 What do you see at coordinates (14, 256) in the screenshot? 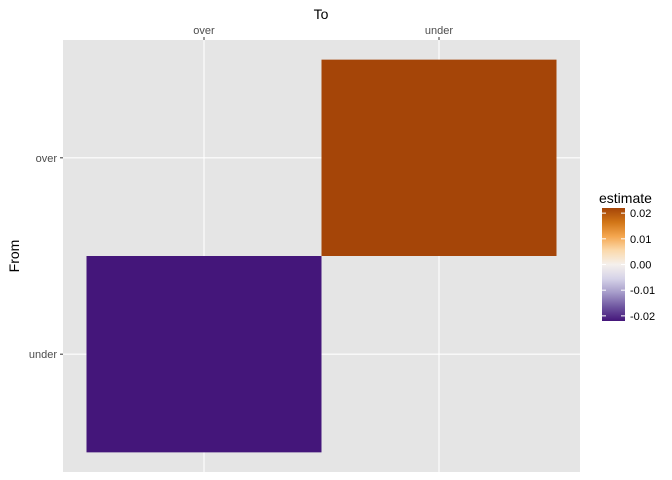
I see `y-axis-title: From` at bounding box center [14, 256].